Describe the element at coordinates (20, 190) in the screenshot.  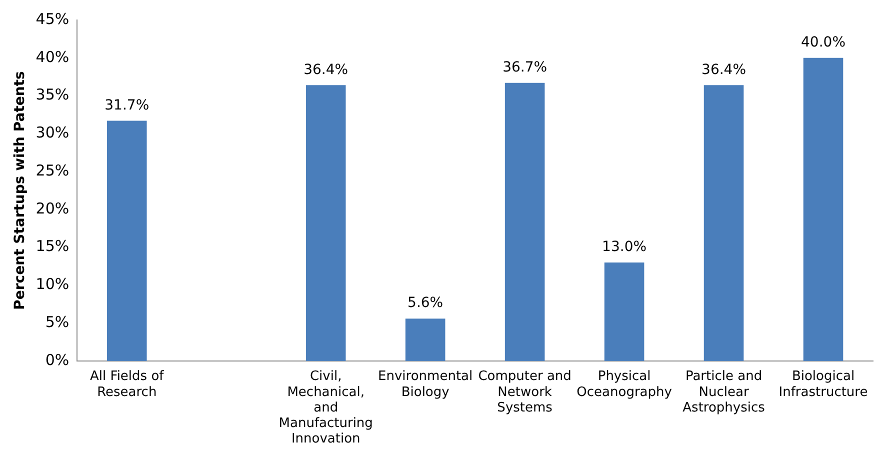
I see `y-axis-title: Percent Startups with Patents` at that location.